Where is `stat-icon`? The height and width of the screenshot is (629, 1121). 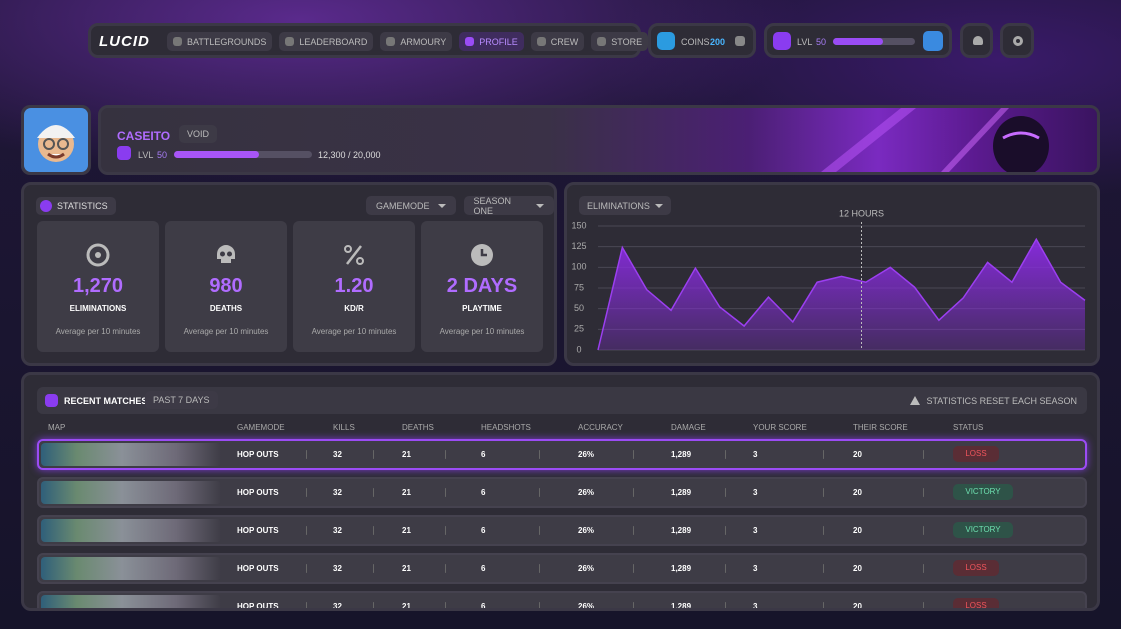
stat-icon is located at coordinates (46, 206).